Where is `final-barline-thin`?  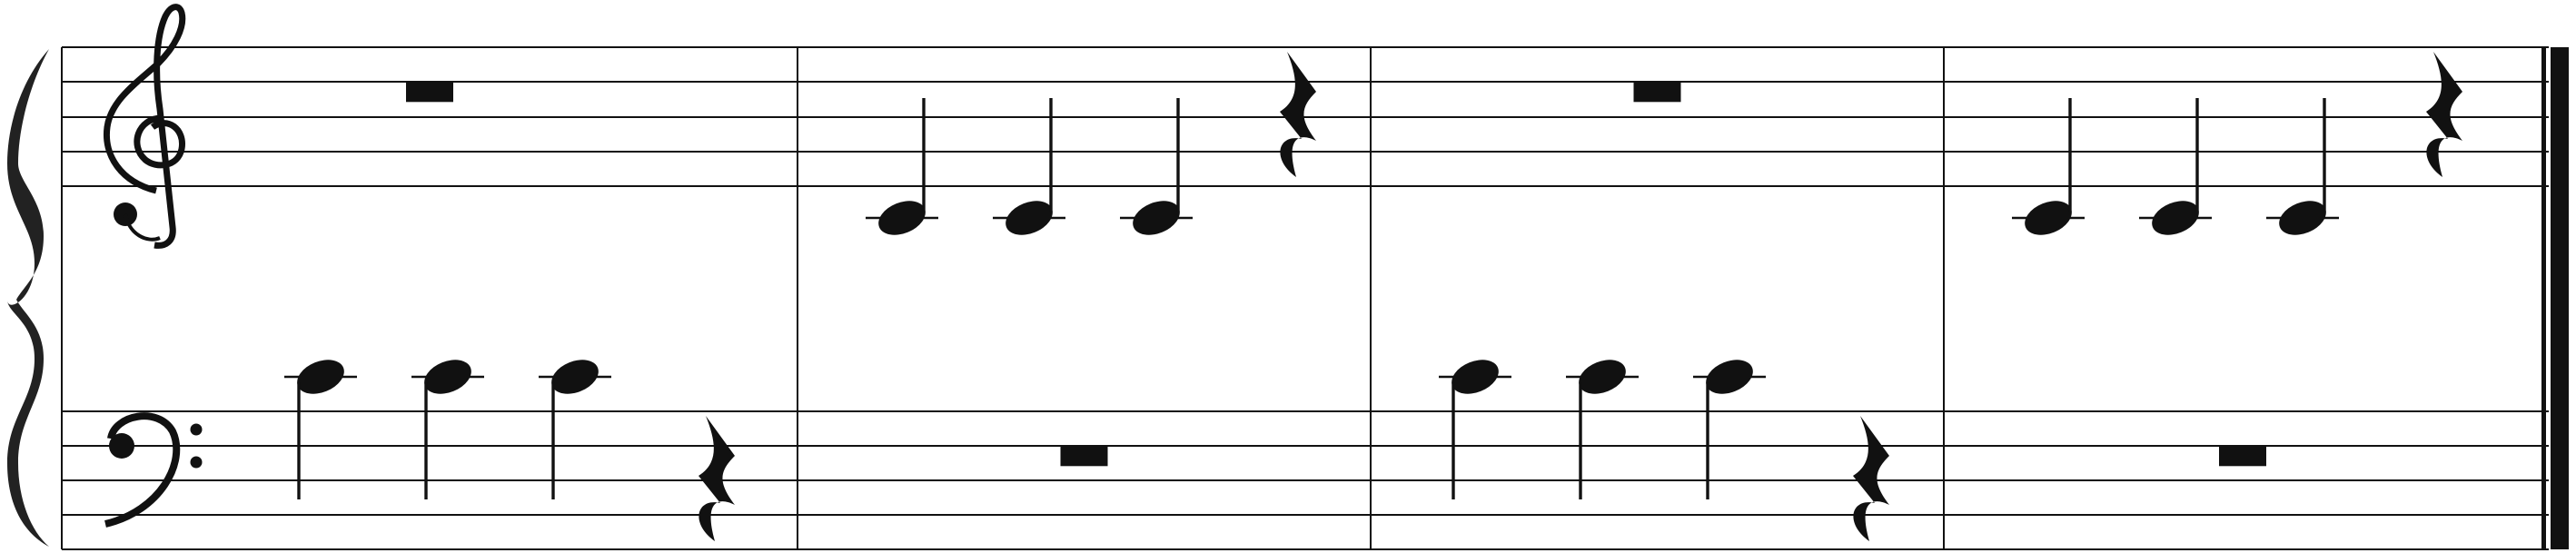 final-barline-thin is located at coordinates (2543, 298).